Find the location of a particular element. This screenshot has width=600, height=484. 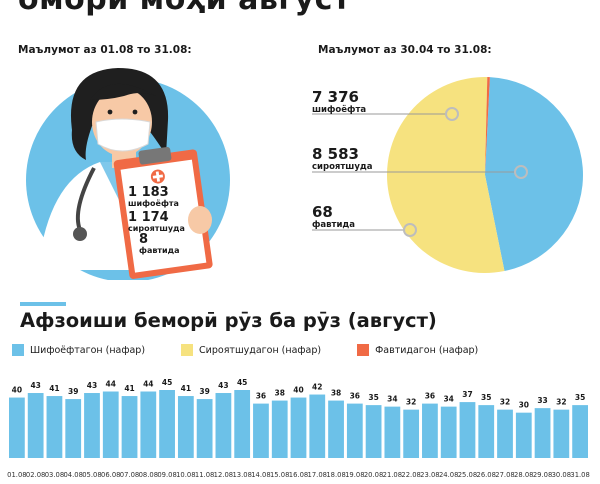

left-deaths-value: 8 is located at coordinates (144, 239).